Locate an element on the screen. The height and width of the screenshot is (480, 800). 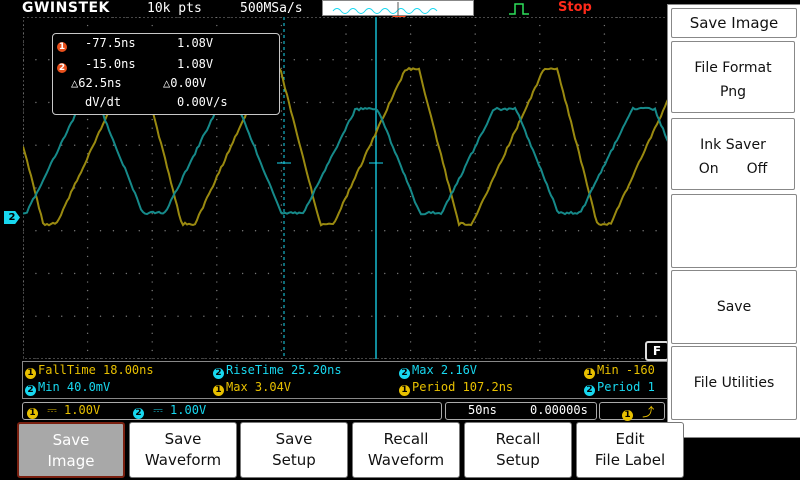
measurement-item: 1 FallTime 18.00ns is located at coordinates (89, 371).